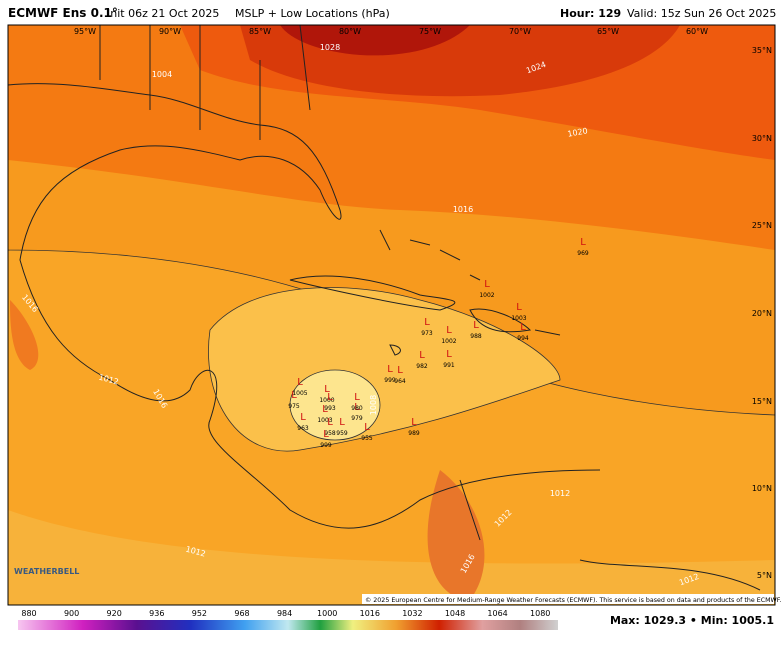  What do you see at coordinates (162, 74) in the screenshot?
I see `isobar-label: 1004` at bounding box center [162, 74].